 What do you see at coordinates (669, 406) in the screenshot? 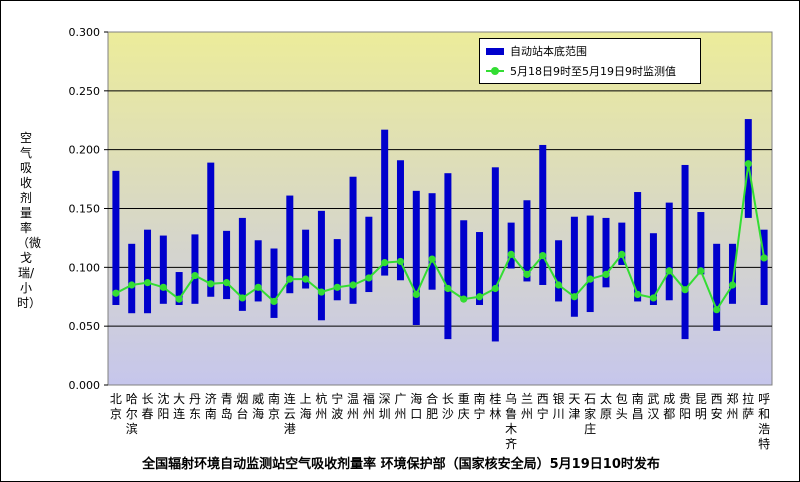
I see `x-tick-label: 成都` at bounding box center [669, 406].